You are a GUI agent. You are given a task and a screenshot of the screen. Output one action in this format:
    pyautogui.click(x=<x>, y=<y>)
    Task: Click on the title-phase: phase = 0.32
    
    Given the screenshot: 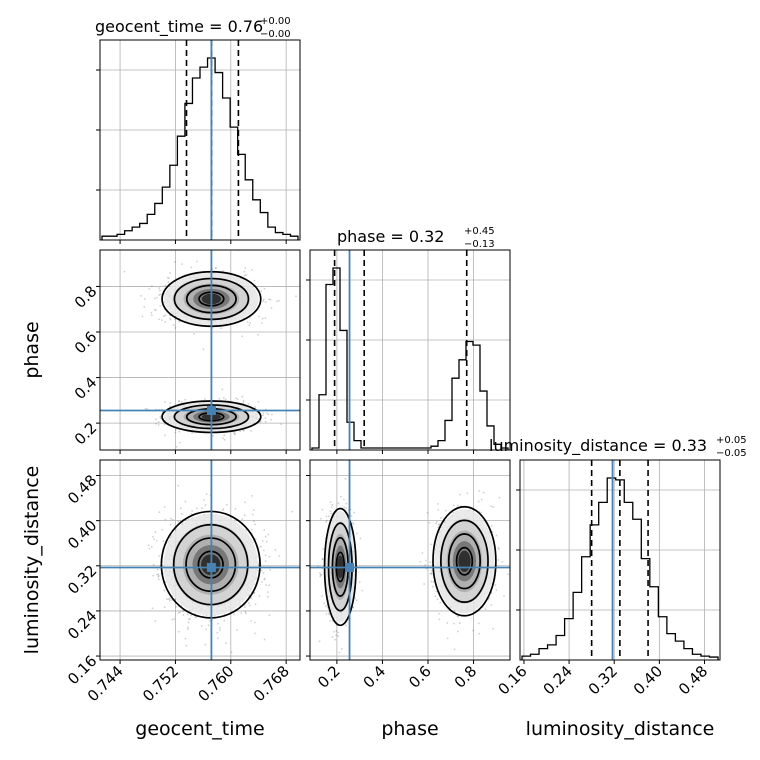 What is the action you would take?
    pyautogui.click(x=390, y=236)
    